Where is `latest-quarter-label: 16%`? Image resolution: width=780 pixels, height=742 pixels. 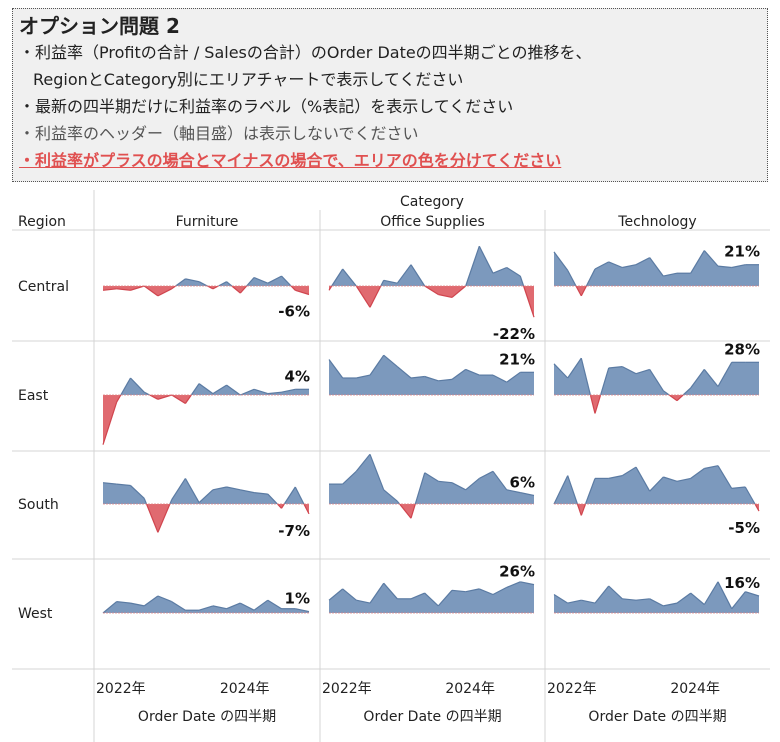
latest-quarter-label: 16% is located at coordinates (742, 583).